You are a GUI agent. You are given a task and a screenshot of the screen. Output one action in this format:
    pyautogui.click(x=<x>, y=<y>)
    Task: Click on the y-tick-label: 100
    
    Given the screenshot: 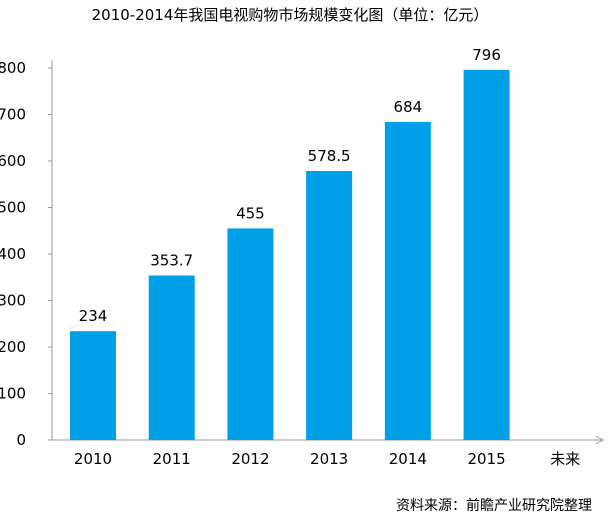 What is the action you would take?
    pyautogui.click(x=13, y=394)
    